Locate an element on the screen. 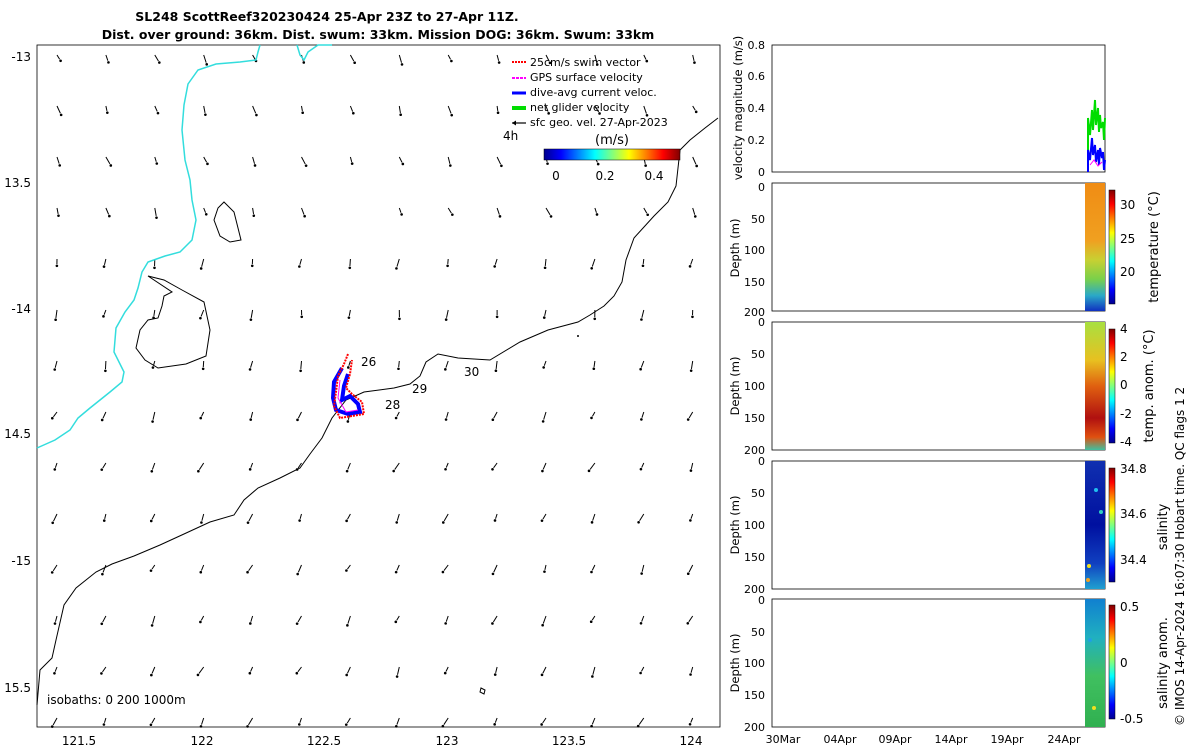 The width and height of the screenshot is (1200, 750). time-tick: 14Apr is located at coordinates (951, 739).